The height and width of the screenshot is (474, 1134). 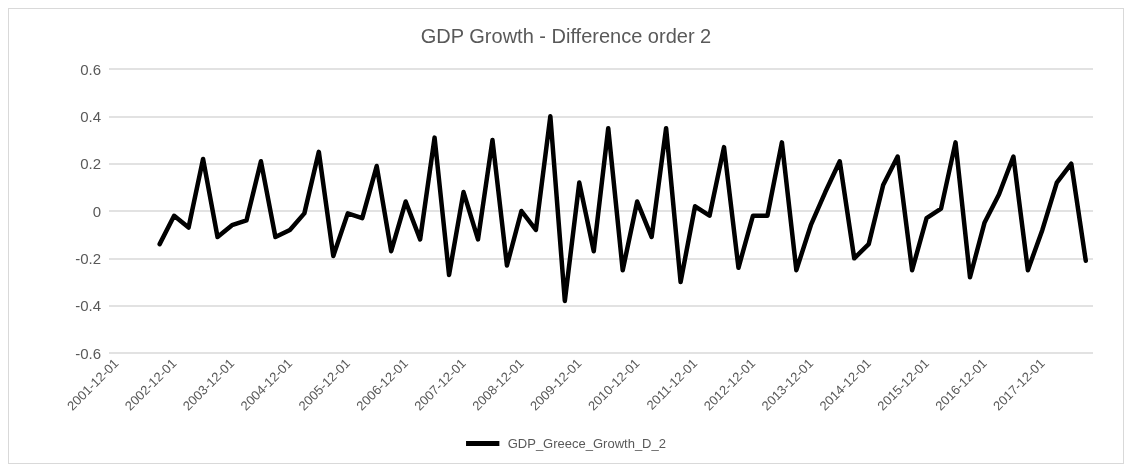 What do you see at coordinates (88, 258) in the screenshot?
I see `y-tick-label: -0.2` at bounding box center [88, 258].